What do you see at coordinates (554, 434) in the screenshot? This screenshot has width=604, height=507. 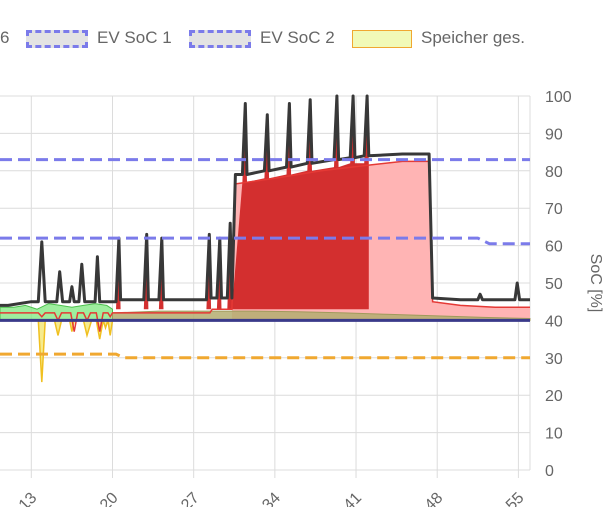 I see `y-tick-label-10: 10` at bounding box center [554, 434].